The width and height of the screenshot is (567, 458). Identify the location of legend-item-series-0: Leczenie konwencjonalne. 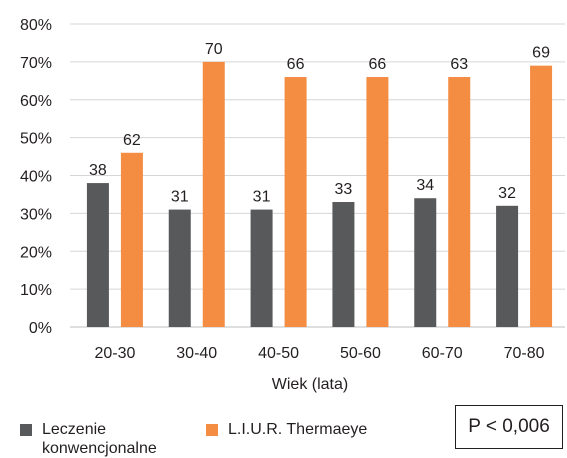
(100, 439).